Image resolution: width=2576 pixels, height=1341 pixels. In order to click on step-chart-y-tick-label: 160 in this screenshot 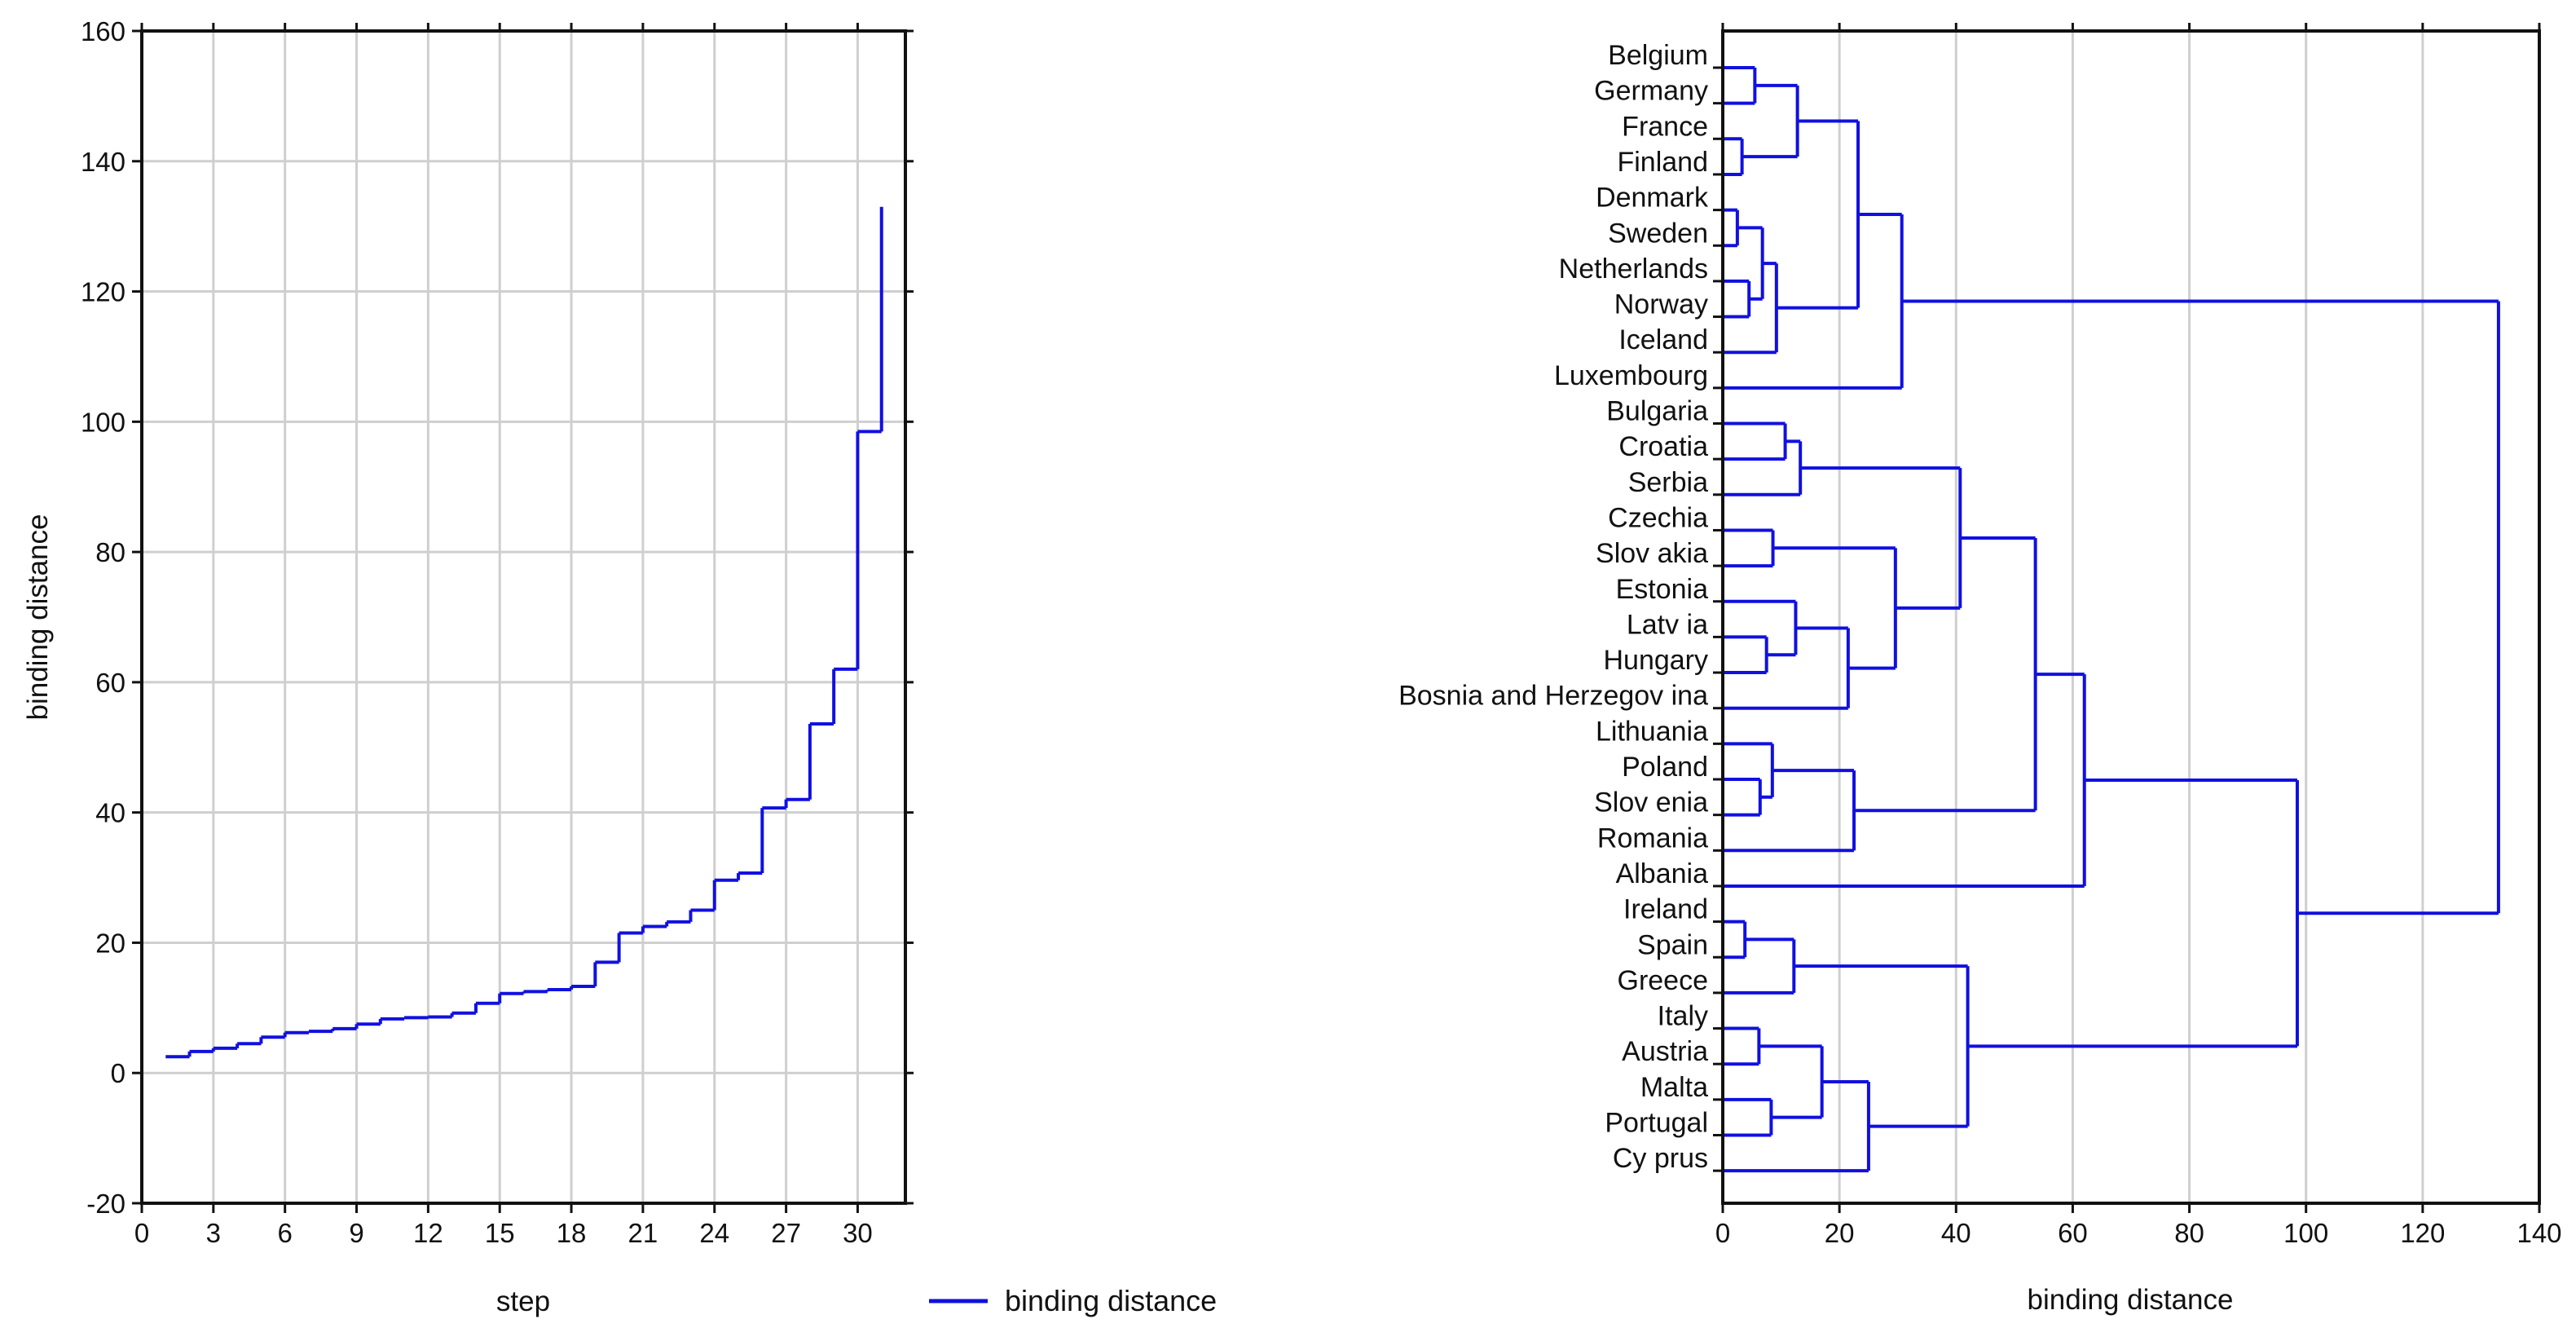, I will do `click(103, 31)`.